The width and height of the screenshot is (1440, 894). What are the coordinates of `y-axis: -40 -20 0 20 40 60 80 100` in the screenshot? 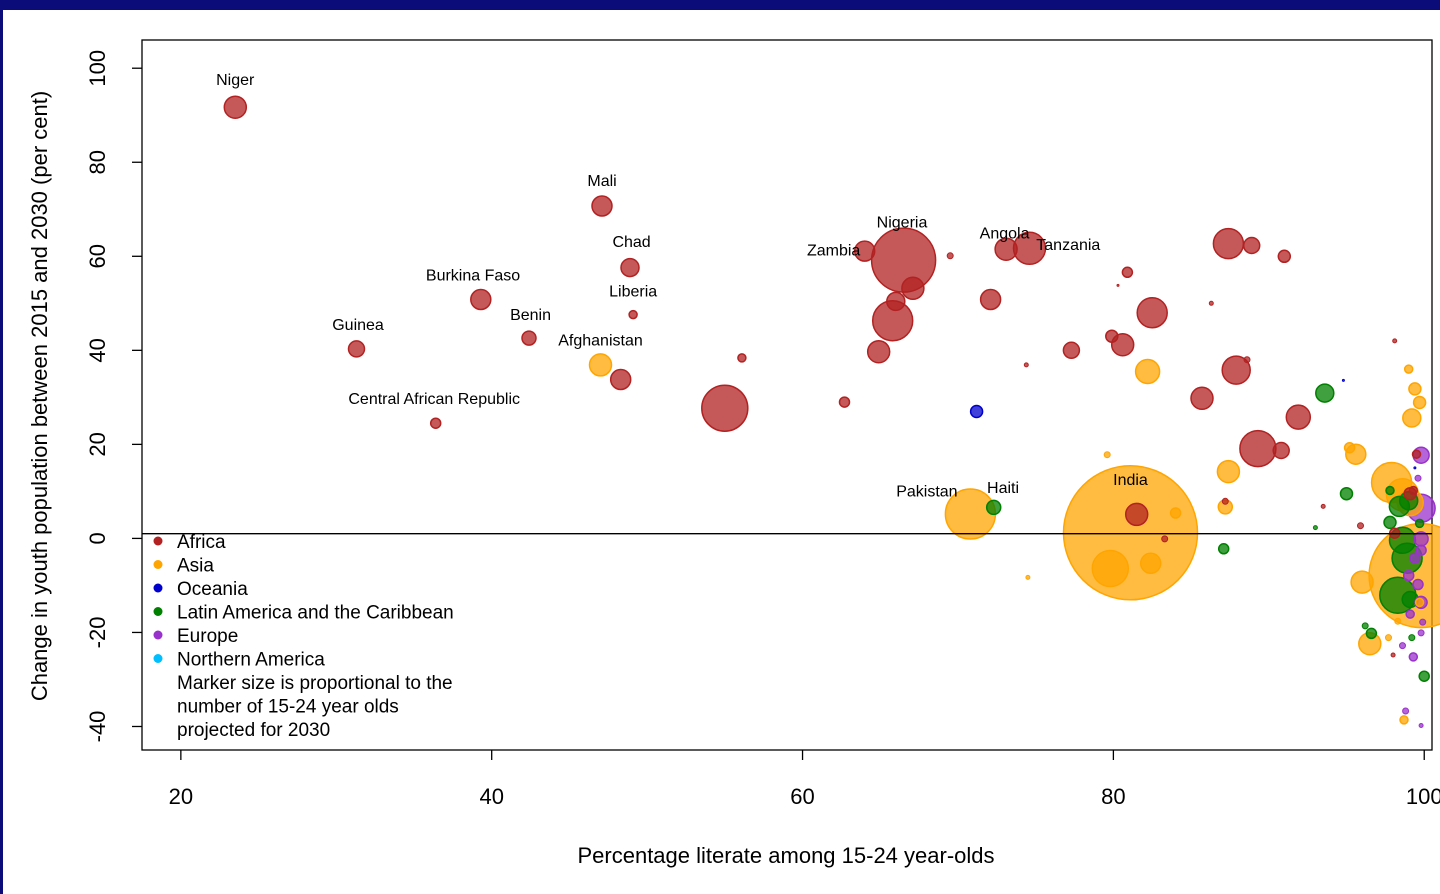 It's located at (113, 396).